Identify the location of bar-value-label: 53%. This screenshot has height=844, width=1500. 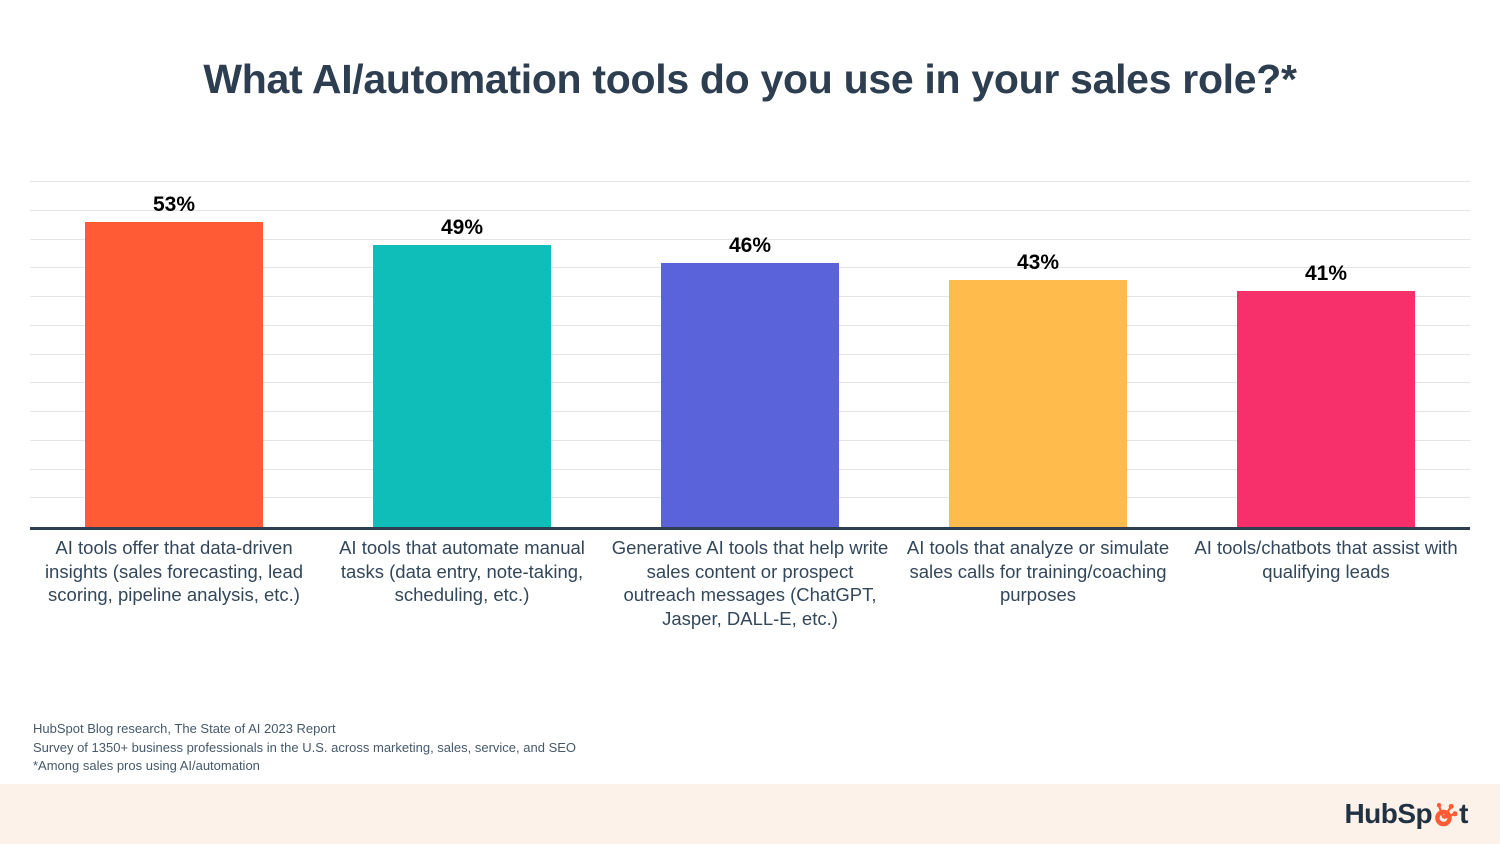
(174, 205).